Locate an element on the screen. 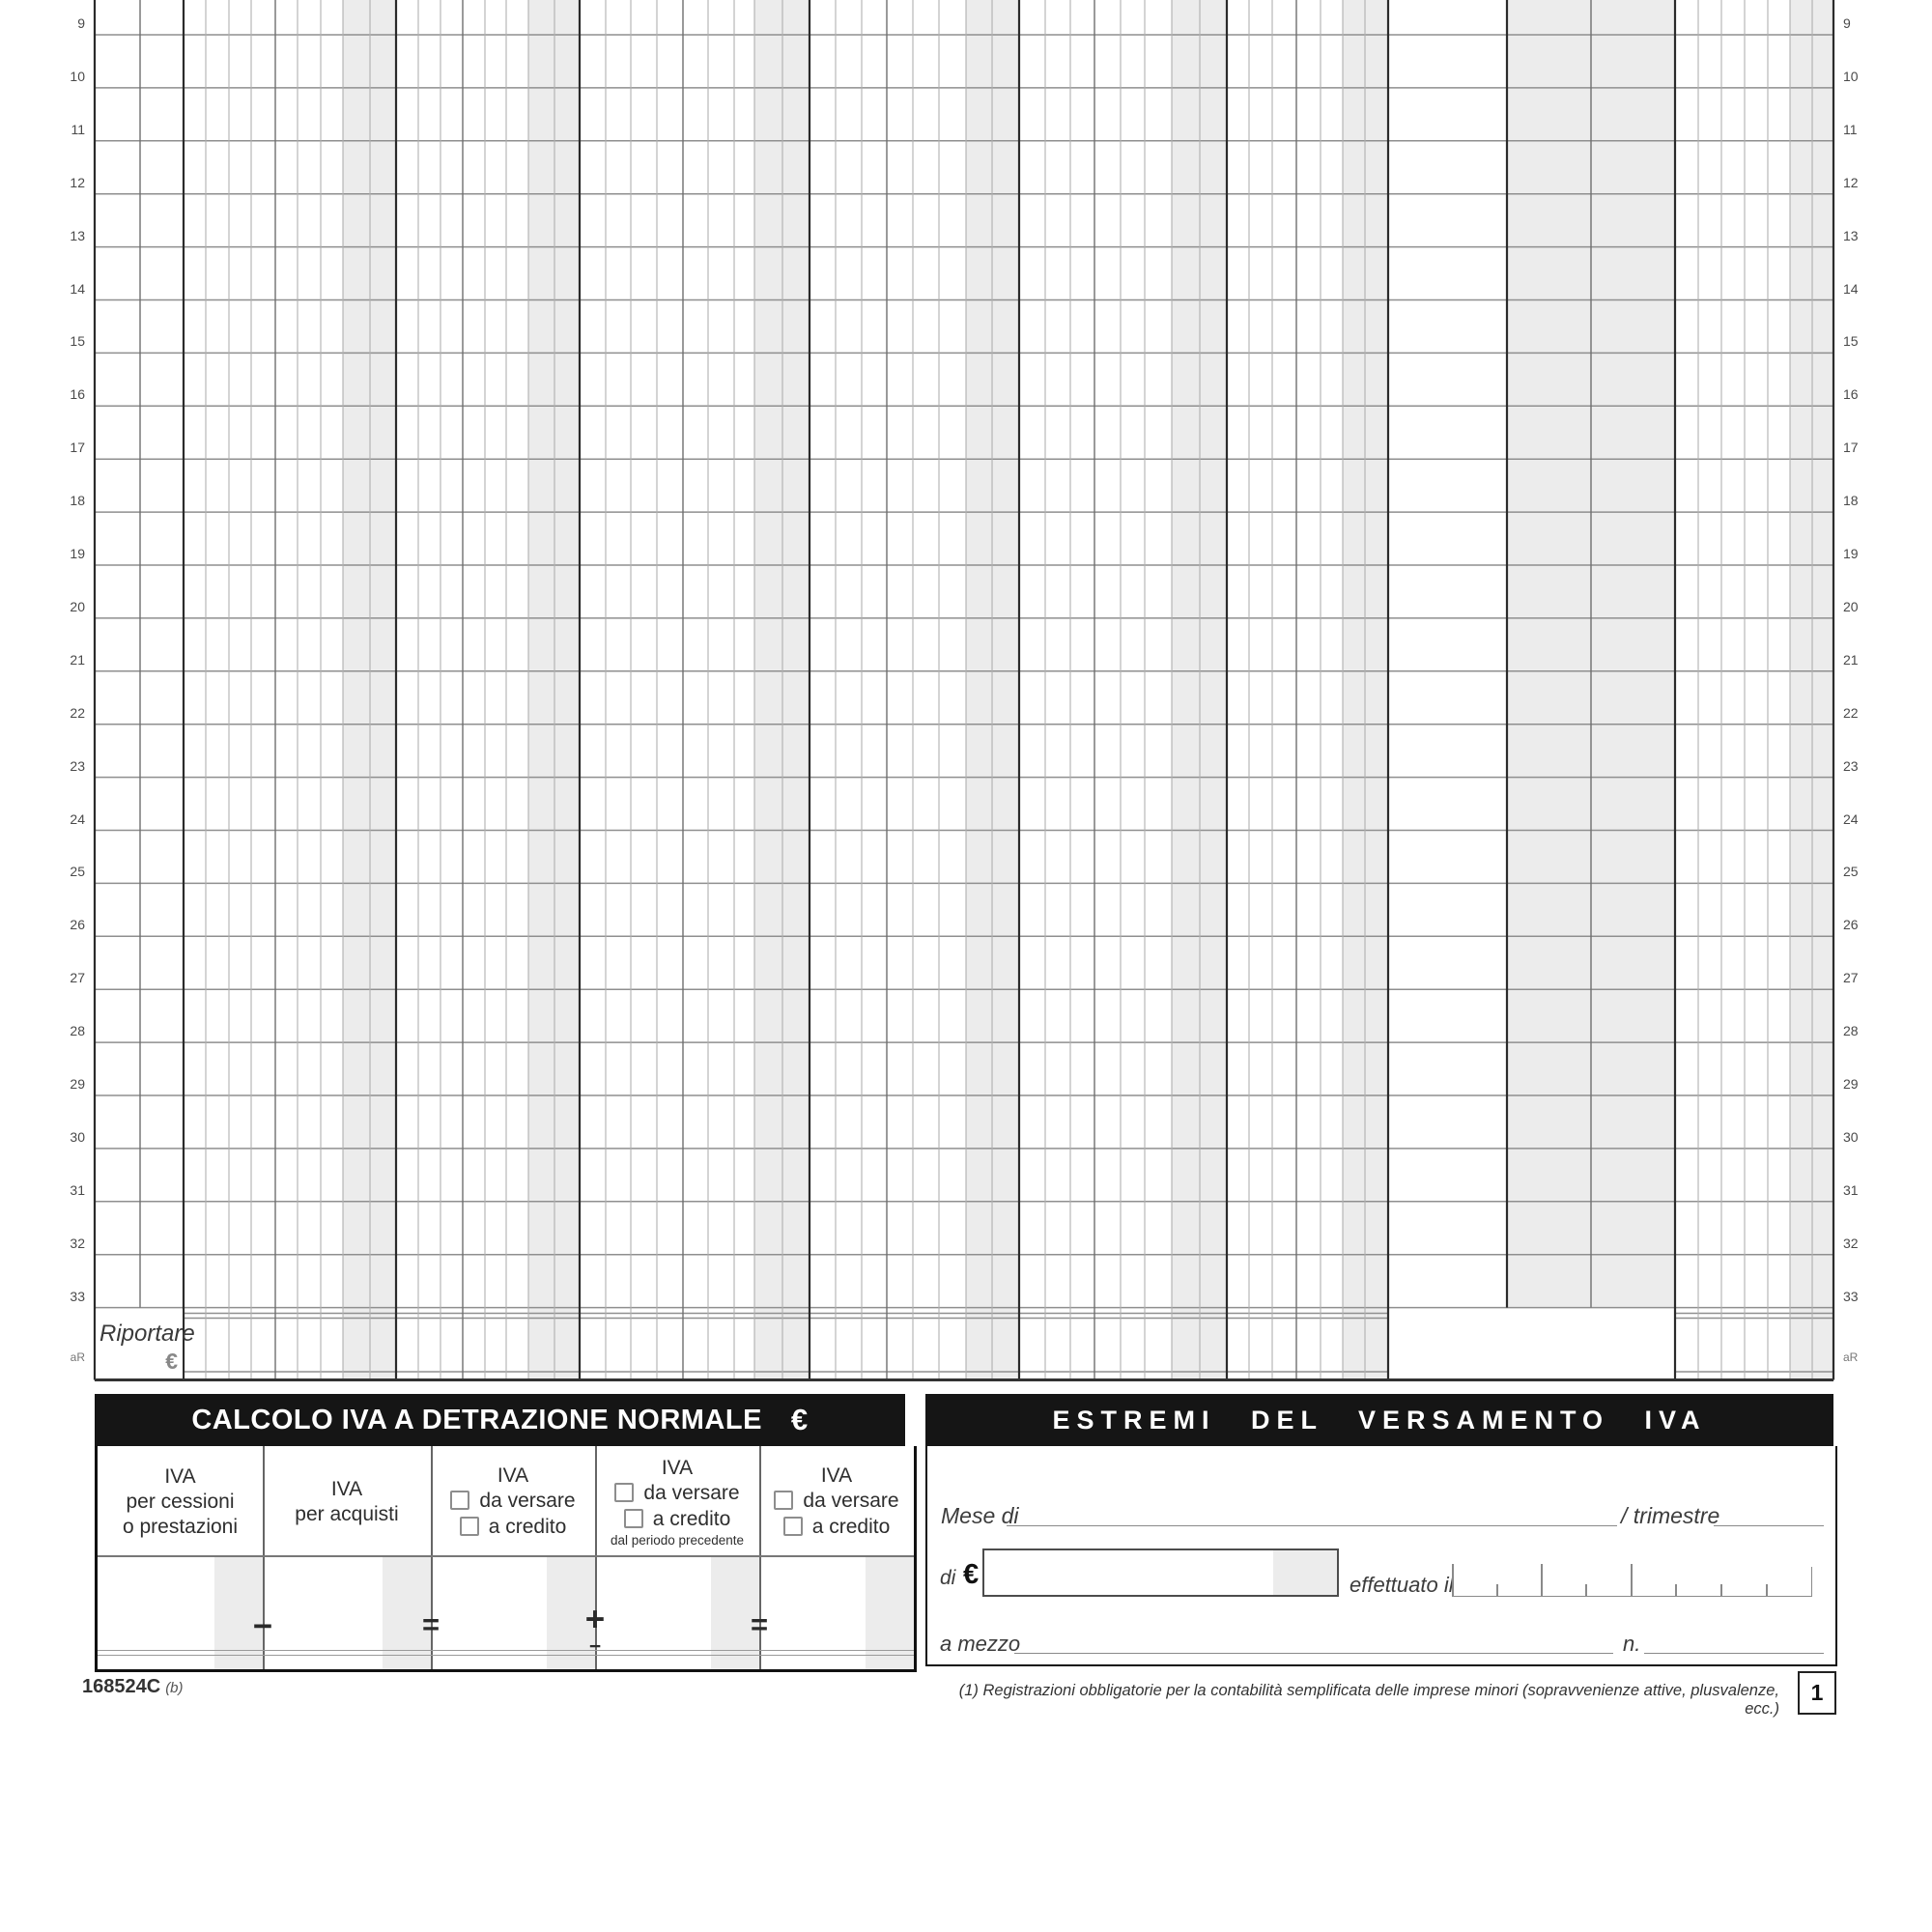 This screenshot has height=1932, width=1932. estremi-header-bar: ESTREMI DEL VERSAMENTO IVA is located at coordinates (1379, 1420).